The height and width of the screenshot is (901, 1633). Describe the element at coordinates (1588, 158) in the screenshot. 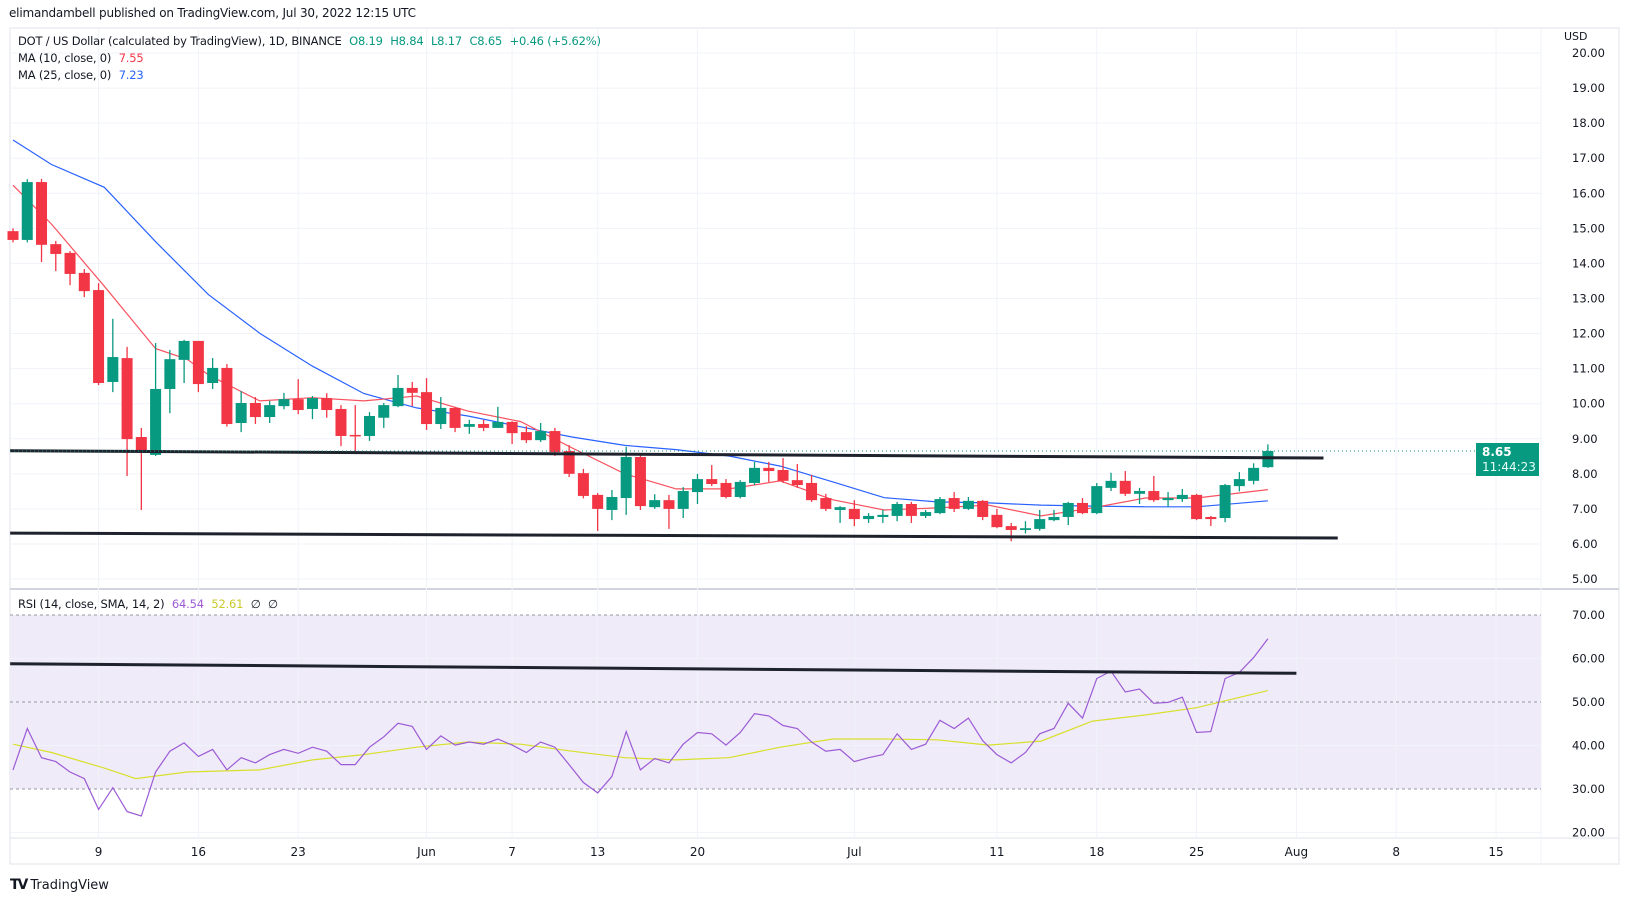

I see `price-tick-label: 17.00` at that location.